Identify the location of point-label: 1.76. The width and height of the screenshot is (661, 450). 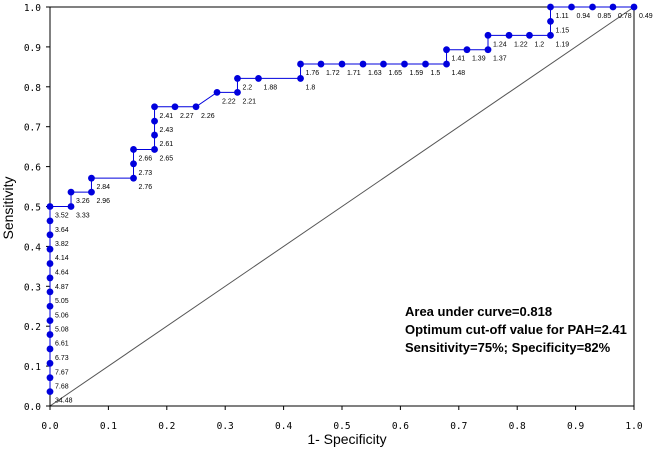
(313, 73).